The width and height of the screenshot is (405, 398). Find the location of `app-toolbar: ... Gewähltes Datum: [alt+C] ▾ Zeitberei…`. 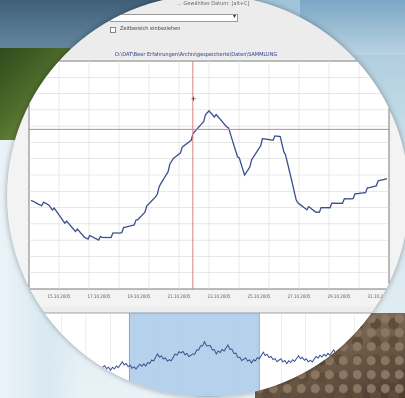

app-toolbar: ... Gewähltes Datum: [alt+C] ▾ Zeitberei… is located at coordinates (206, 29).